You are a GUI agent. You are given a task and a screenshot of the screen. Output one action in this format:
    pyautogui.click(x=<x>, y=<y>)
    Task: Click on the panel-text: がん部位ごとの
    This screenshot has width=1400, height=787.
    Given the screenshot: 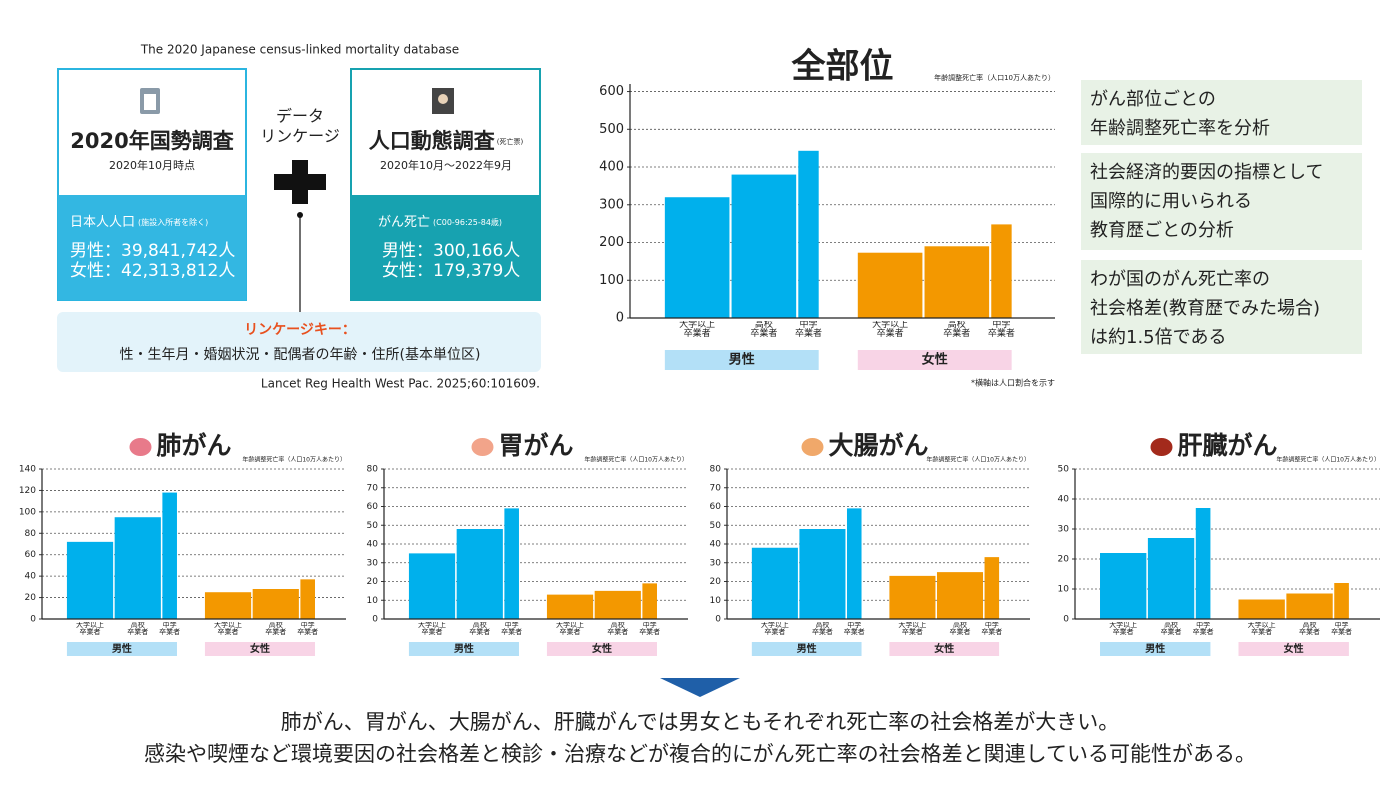 What is the action you would take?
    pyautogui.click(x=1153, y=99)
    